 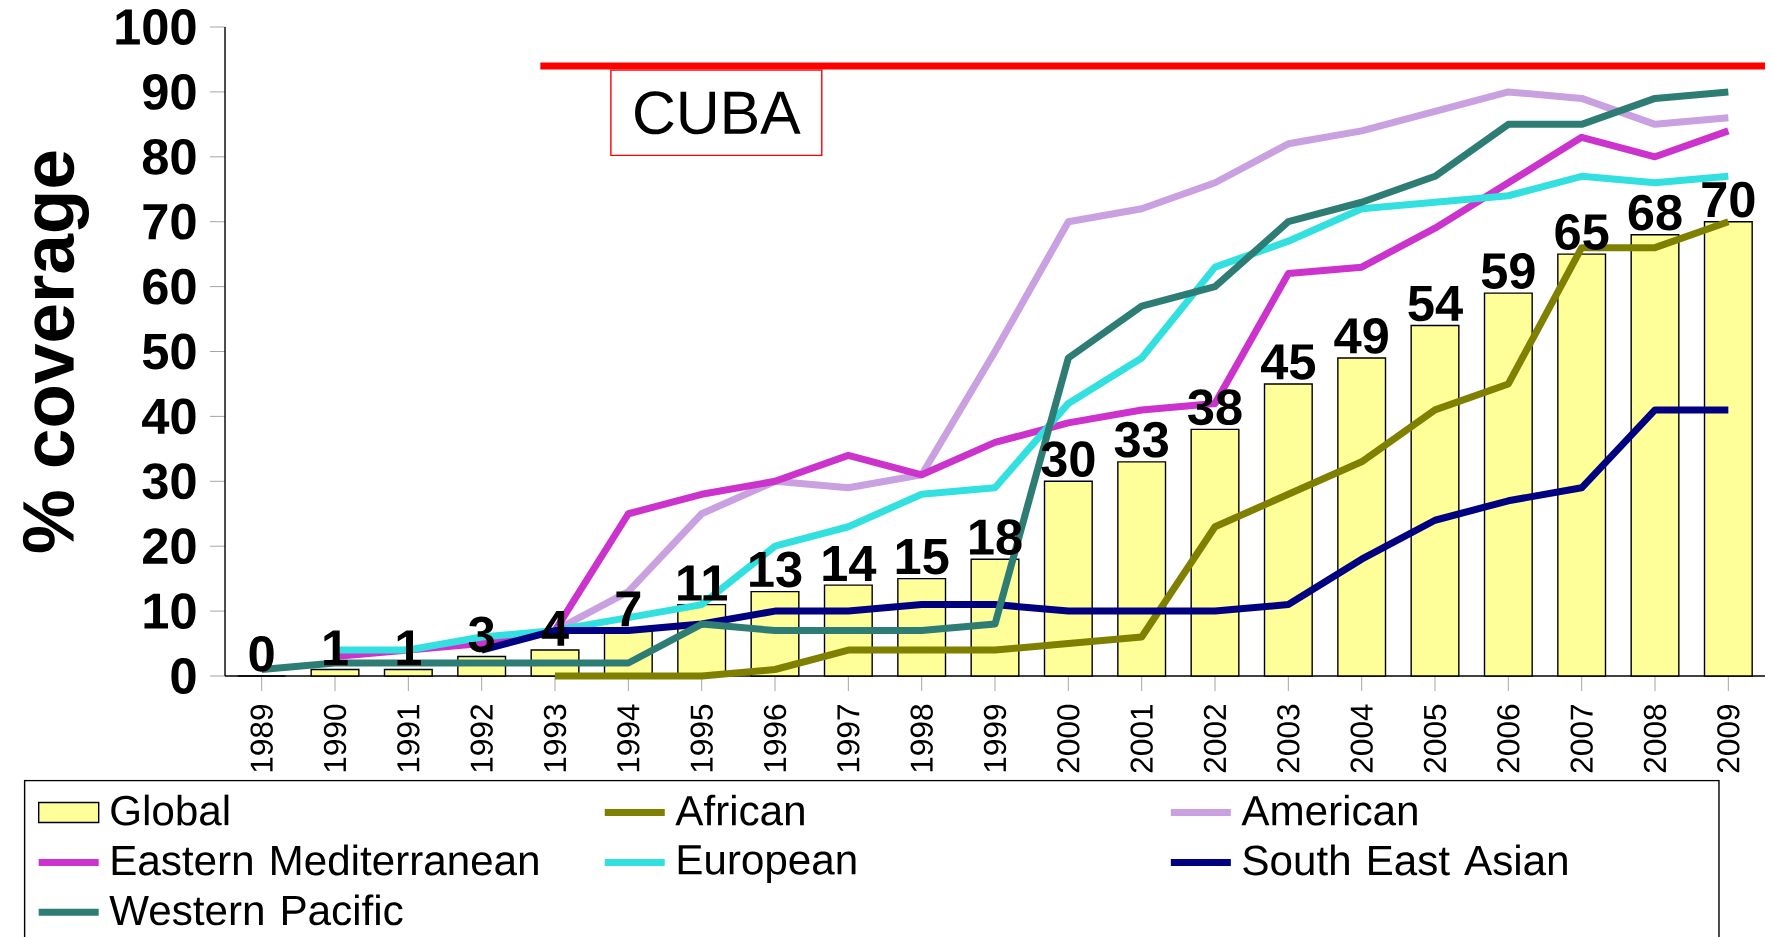 What do you see at coordinates (261, 738) in the screenshot?
I see `x-tick-label: 1989` at bounding box center [261, 738].